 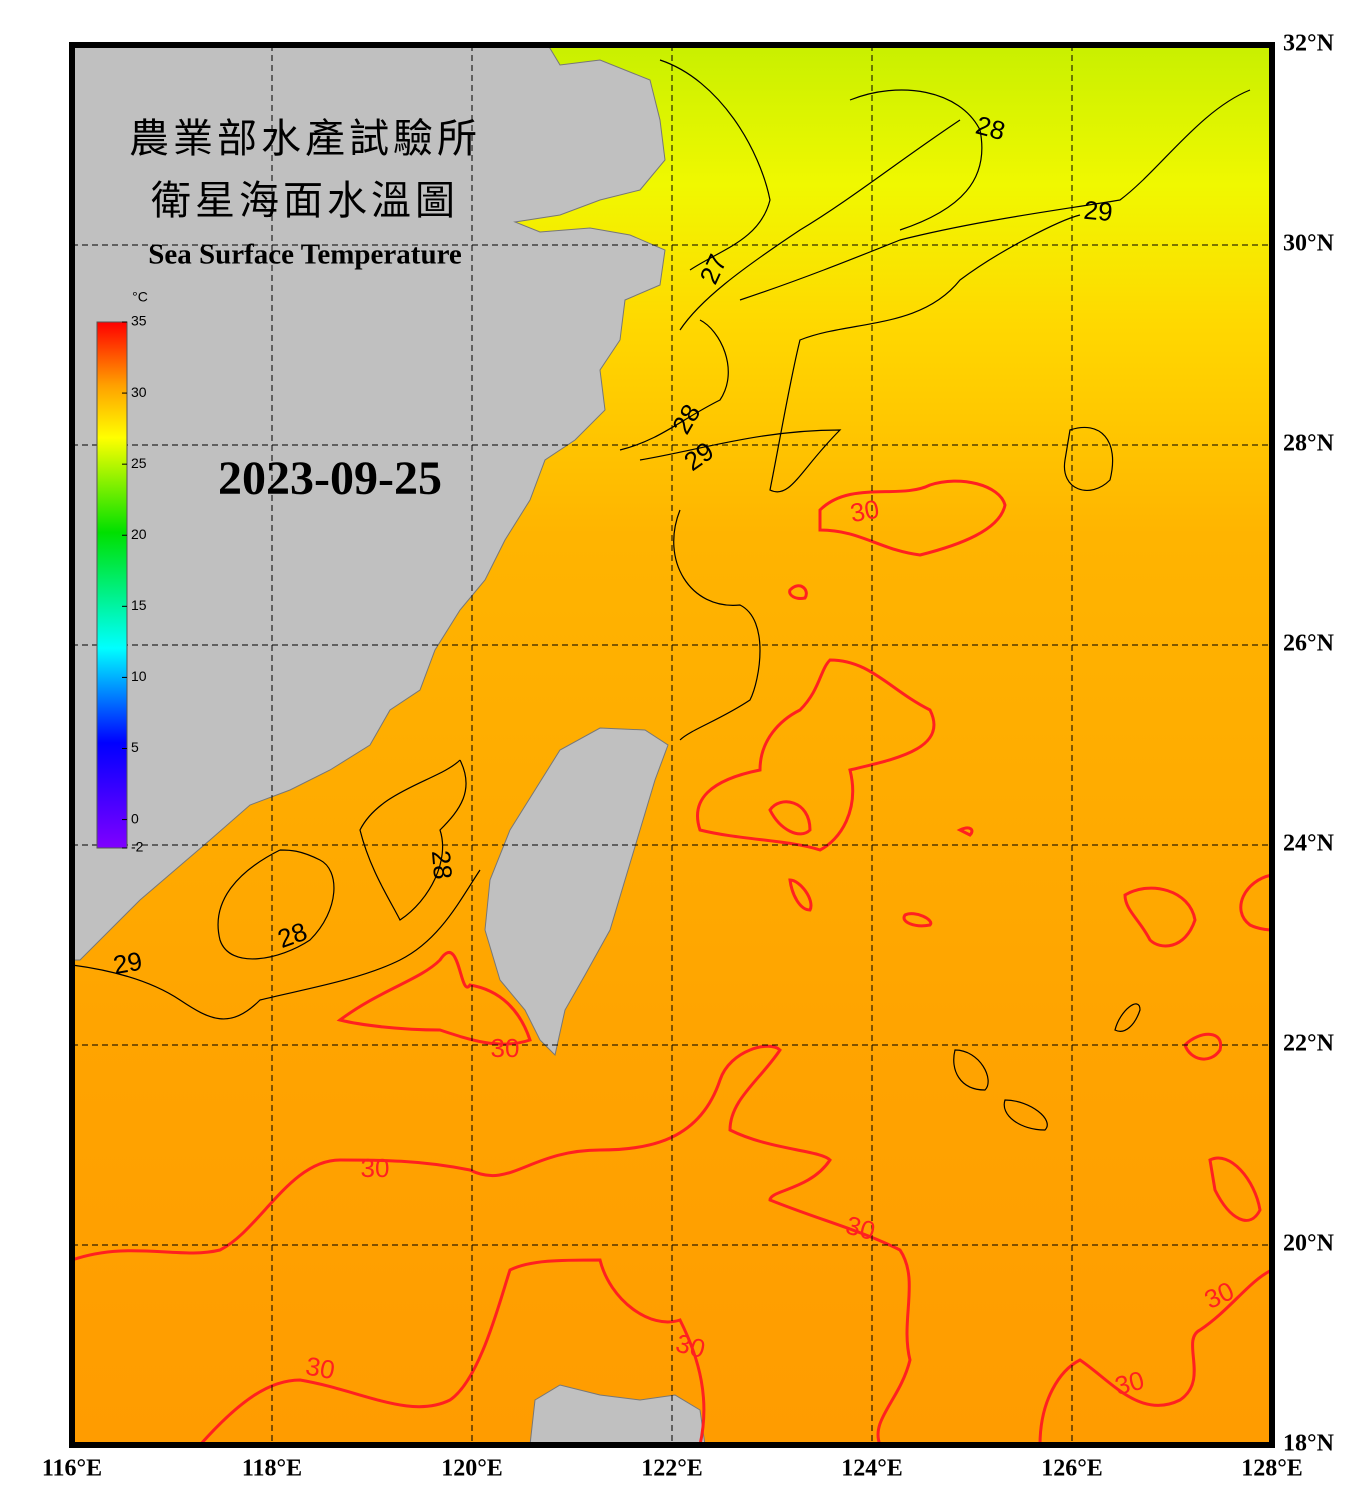 I want to click on date: 2023-09-25, so click(x=330, y=478).